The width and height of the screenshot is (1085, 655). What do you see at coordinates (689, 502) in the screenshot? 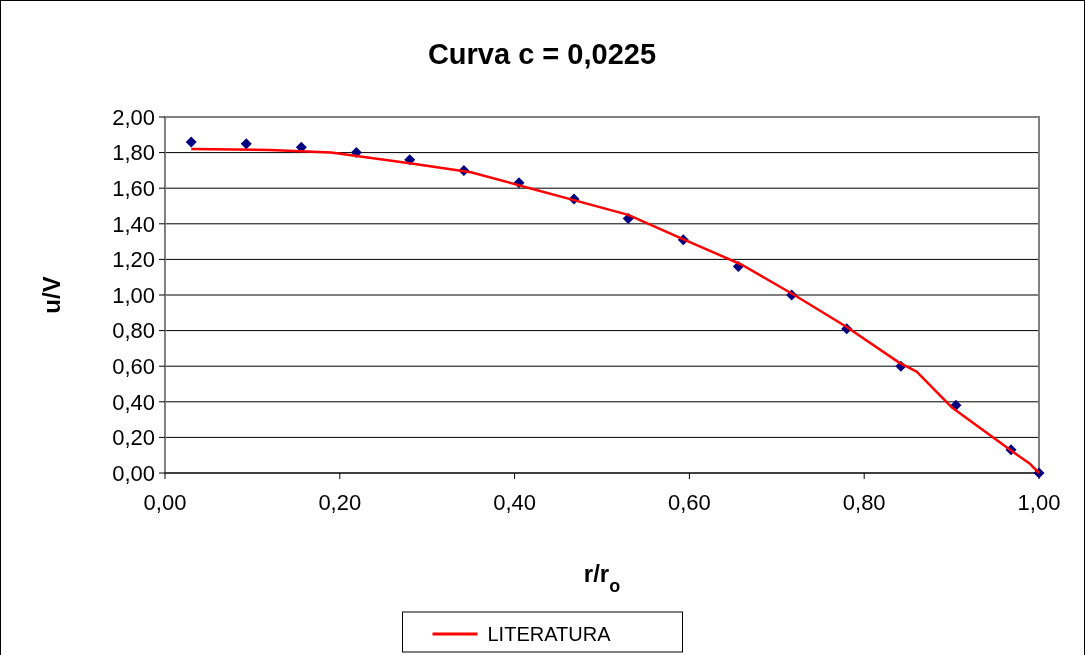
I see `x-tick-label: 0,60` at bounding box center [689, 502].